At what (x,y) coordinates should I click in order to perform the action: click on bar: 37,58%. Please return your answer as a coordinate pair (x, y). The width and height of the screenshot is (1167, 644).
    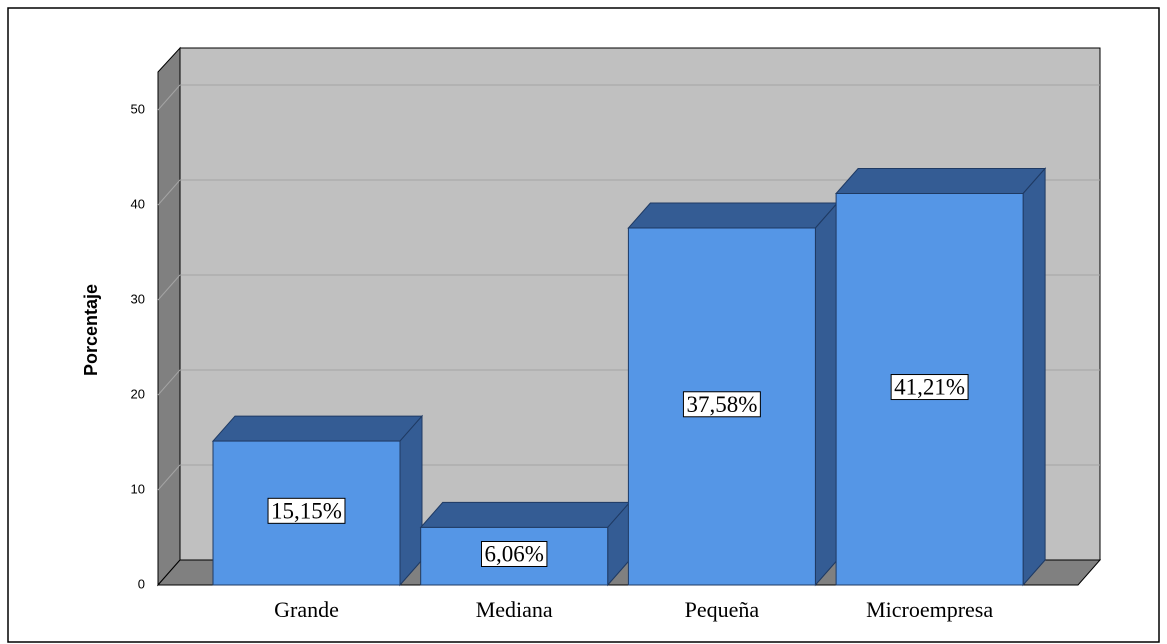
    Looking at the image, I should click on (733, 394).